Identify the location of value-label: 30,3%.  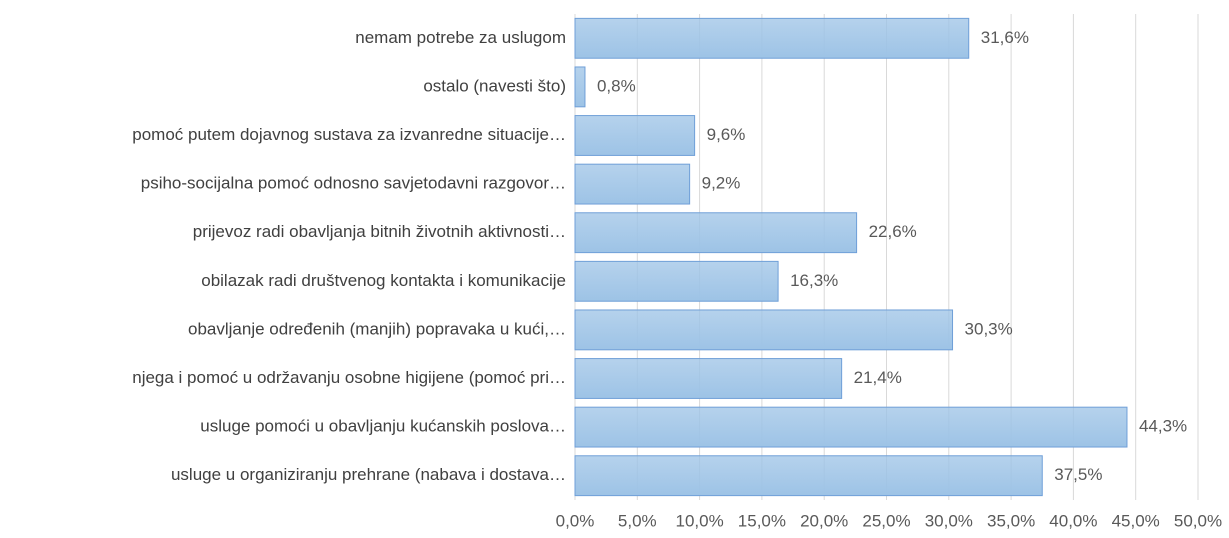
(989, 328).